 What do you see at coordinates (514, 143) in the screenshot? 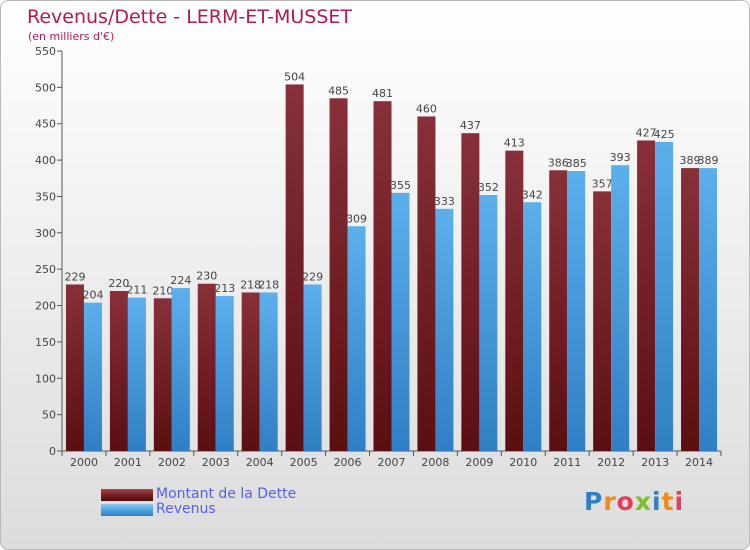
I see `value-label: 413` at bounding box center [514, 143].